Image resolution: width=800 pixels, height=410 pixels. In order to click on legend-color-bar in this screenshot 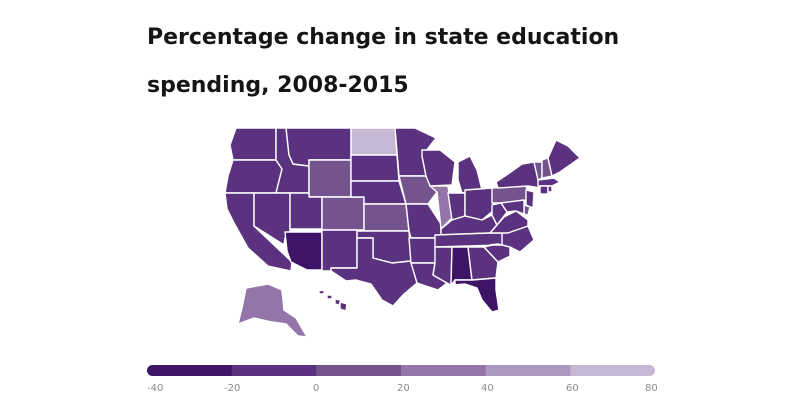, I will do `click(401, 370)`.